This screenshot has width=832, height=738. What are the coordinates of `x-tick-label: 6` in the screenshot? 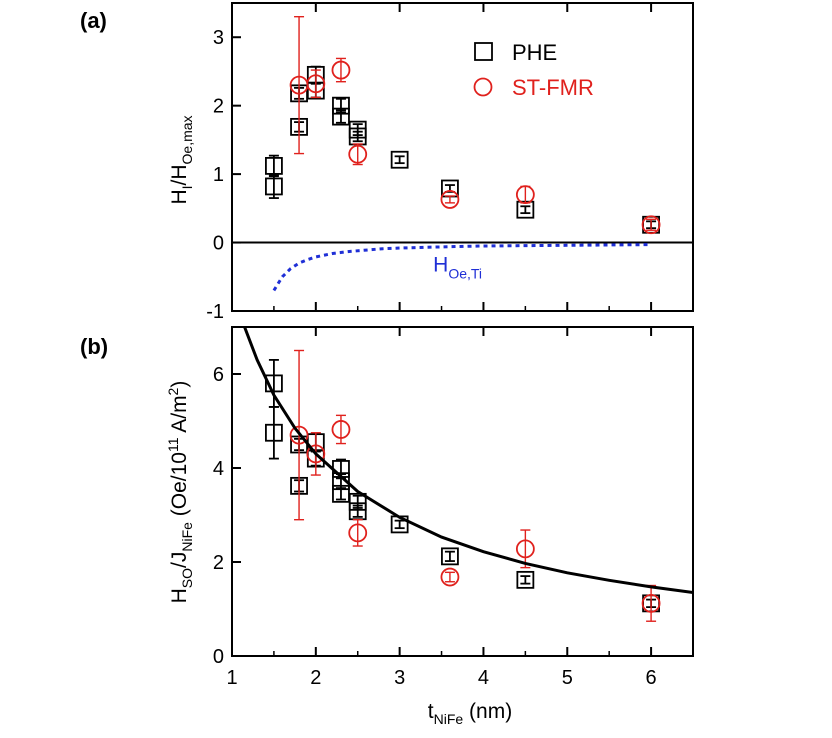 It's located at (651, 678).